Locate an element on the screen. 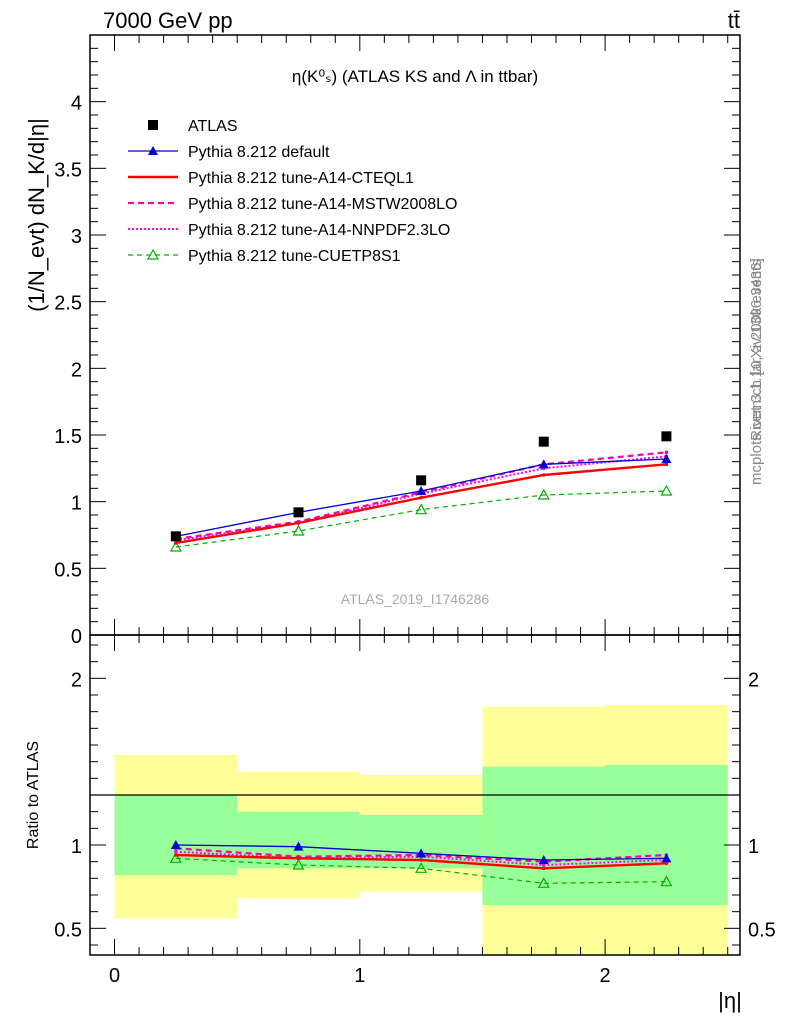  main-series-line-mstw is located at coordinates (421, 496).